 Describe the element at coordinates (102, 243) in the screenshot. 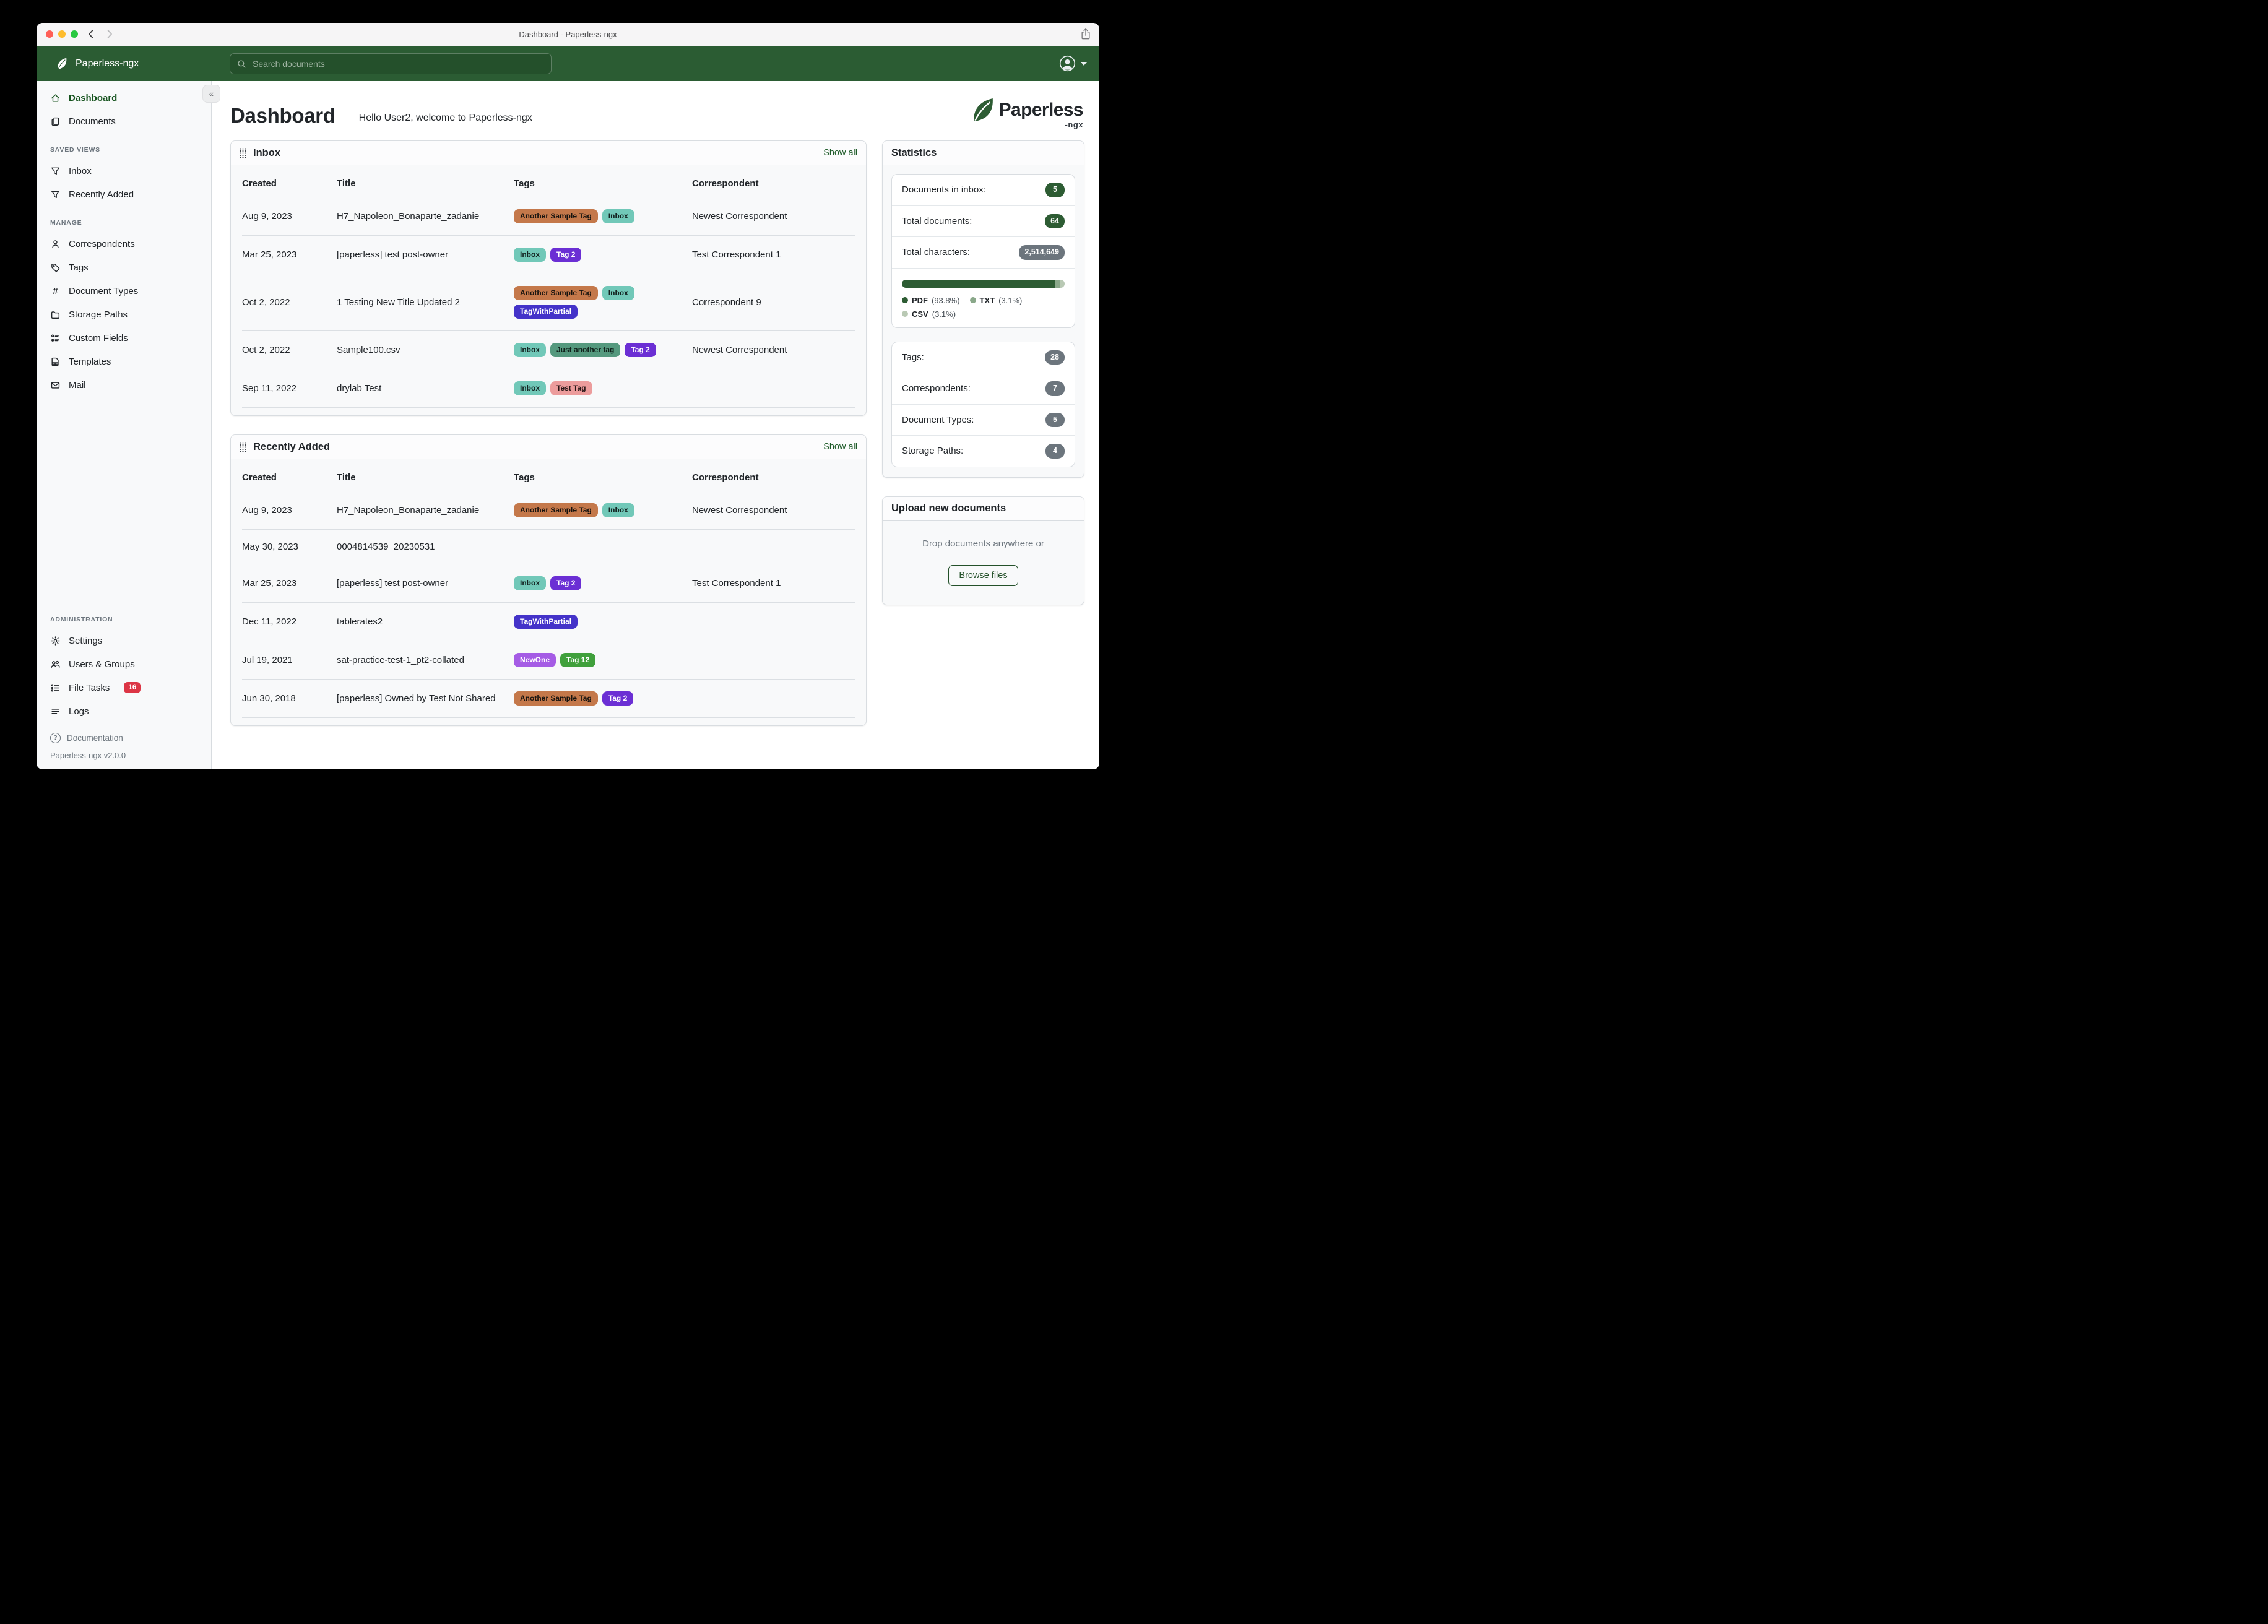

I see `sidebar-item-label: Correspondents` at that location.